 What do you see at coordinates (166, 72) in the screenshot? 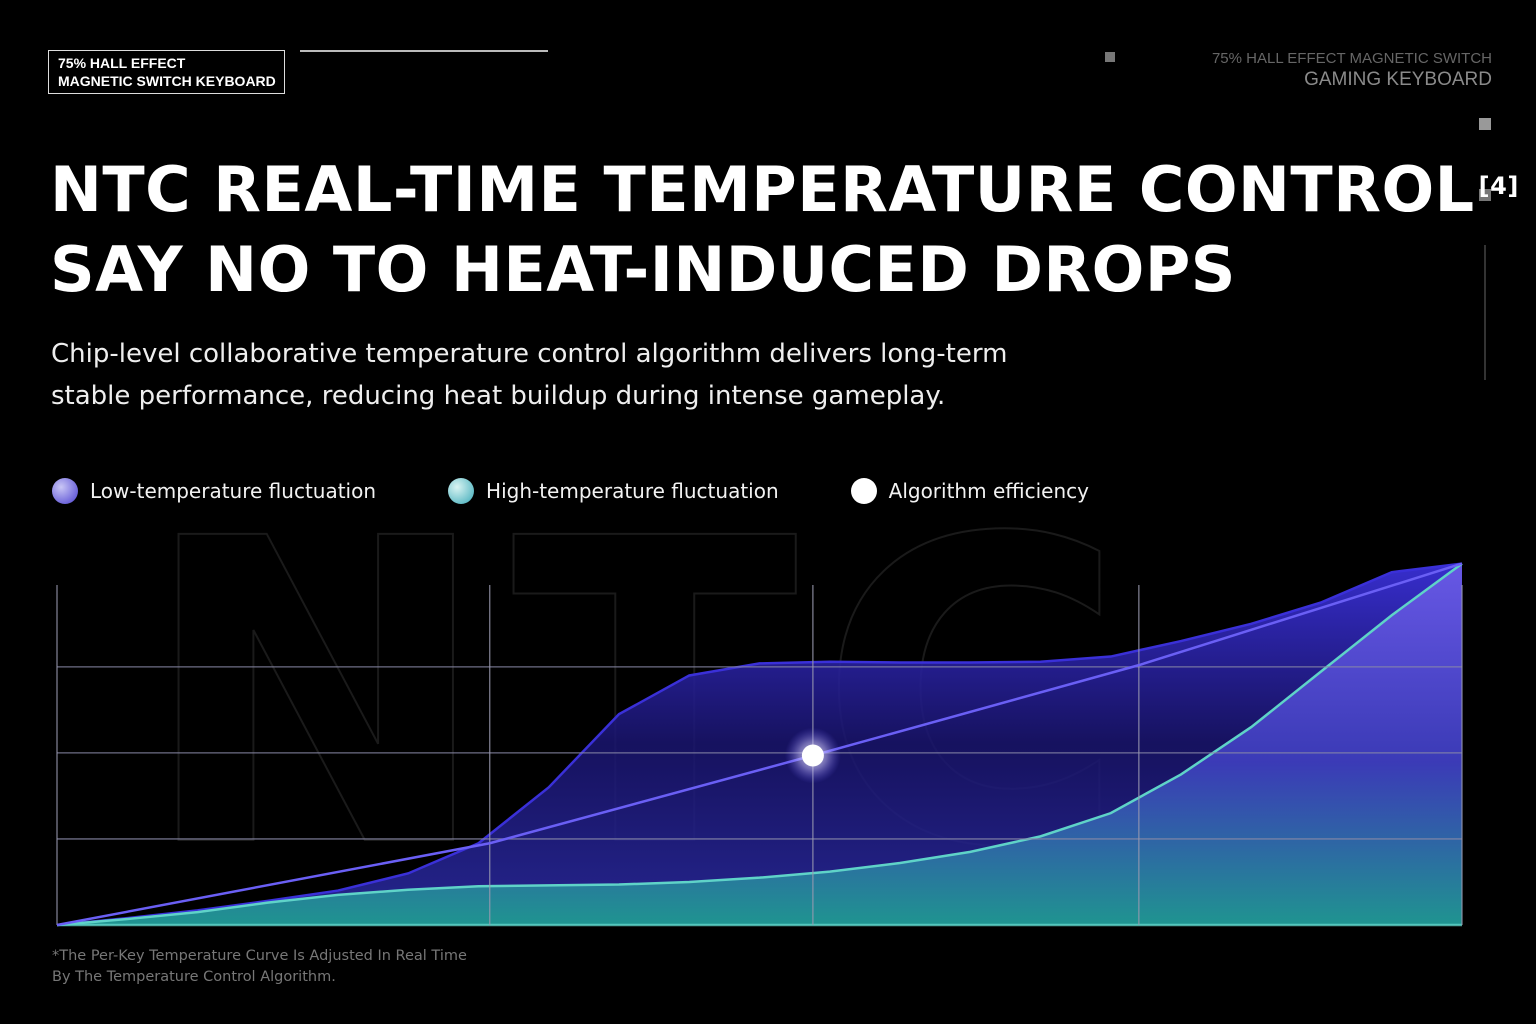
I see `badge: 75% HALL EFFECT MAGNETIC SWITCH KEYBOARD` at bounding box center [166, 72].